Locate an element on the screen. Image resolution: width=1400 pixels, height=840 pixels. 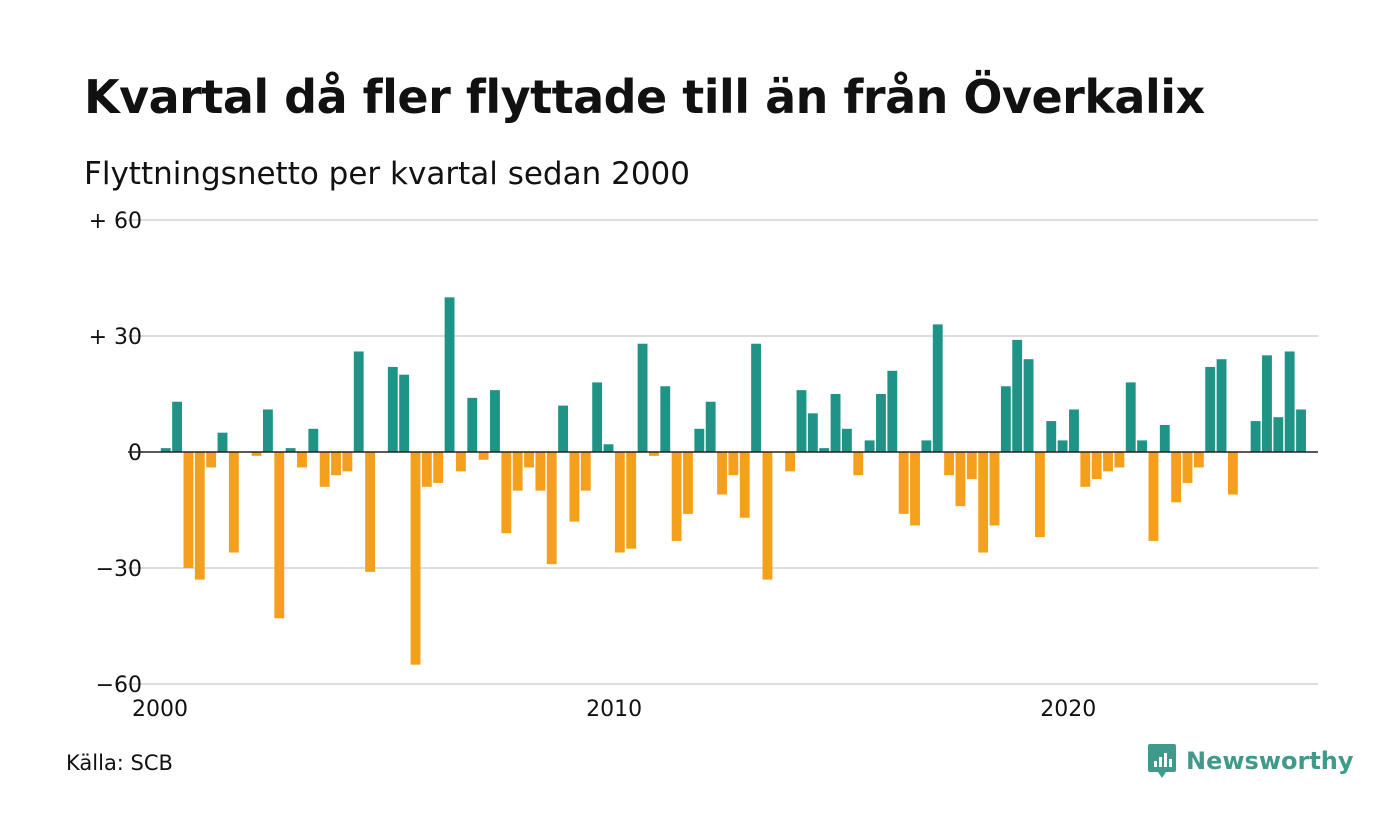
y-tick-label: + 30 is located at coordinates (115, 337).